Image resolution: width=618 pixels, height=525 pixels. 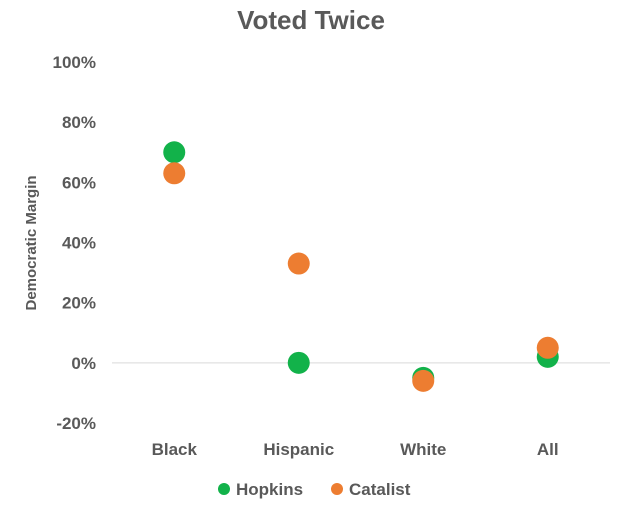 I want to click on chart-title: Voted Twice, so click(x=311, y=20).